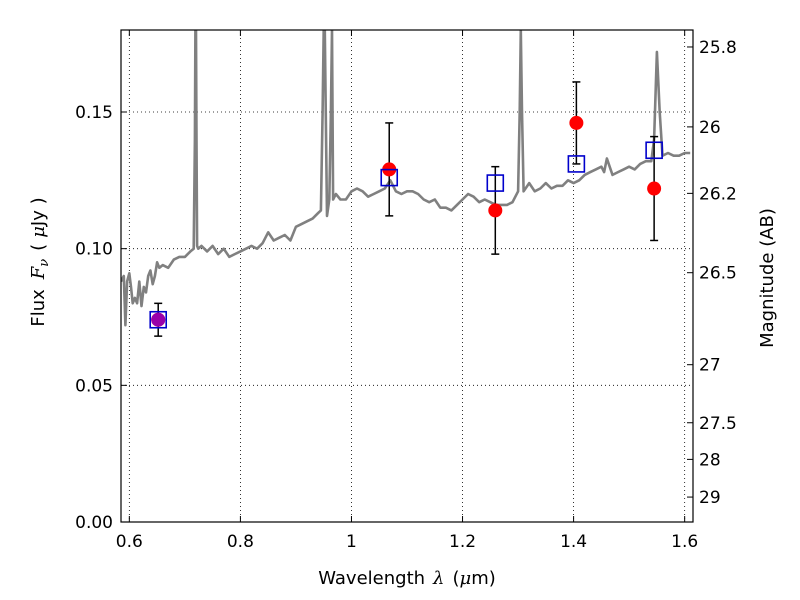  I want to click on y2-tick-label: 26.5, so click(718, 274).